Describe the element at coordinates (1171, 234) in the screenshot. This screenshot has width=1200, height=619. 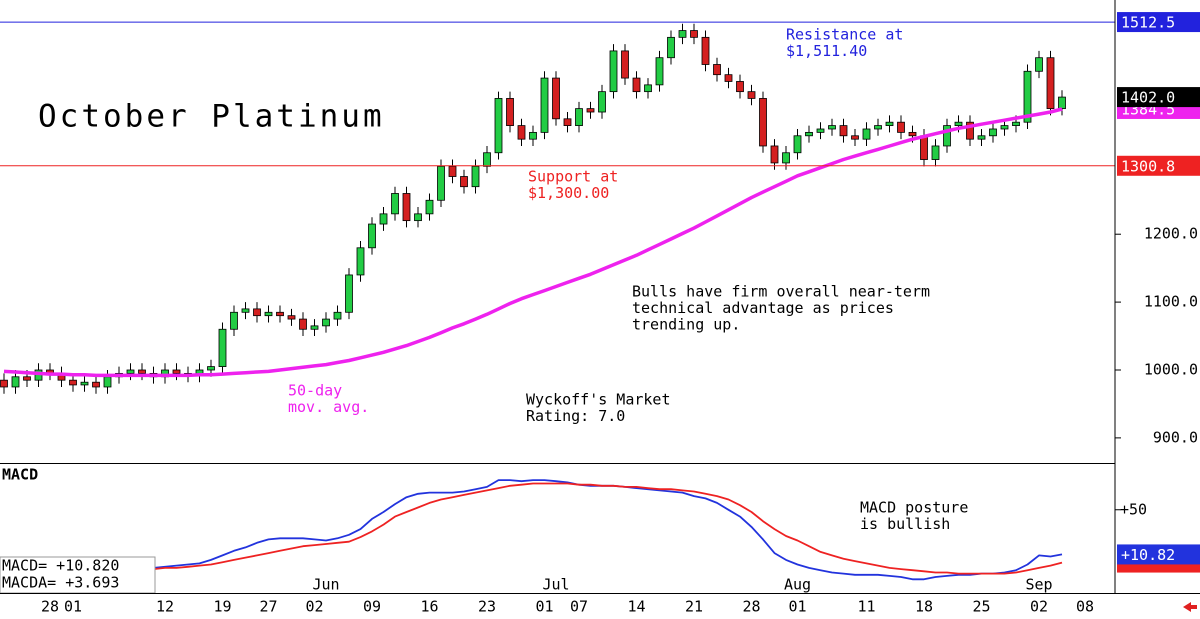
I see `y-tick-label: 1200.0` at that location.